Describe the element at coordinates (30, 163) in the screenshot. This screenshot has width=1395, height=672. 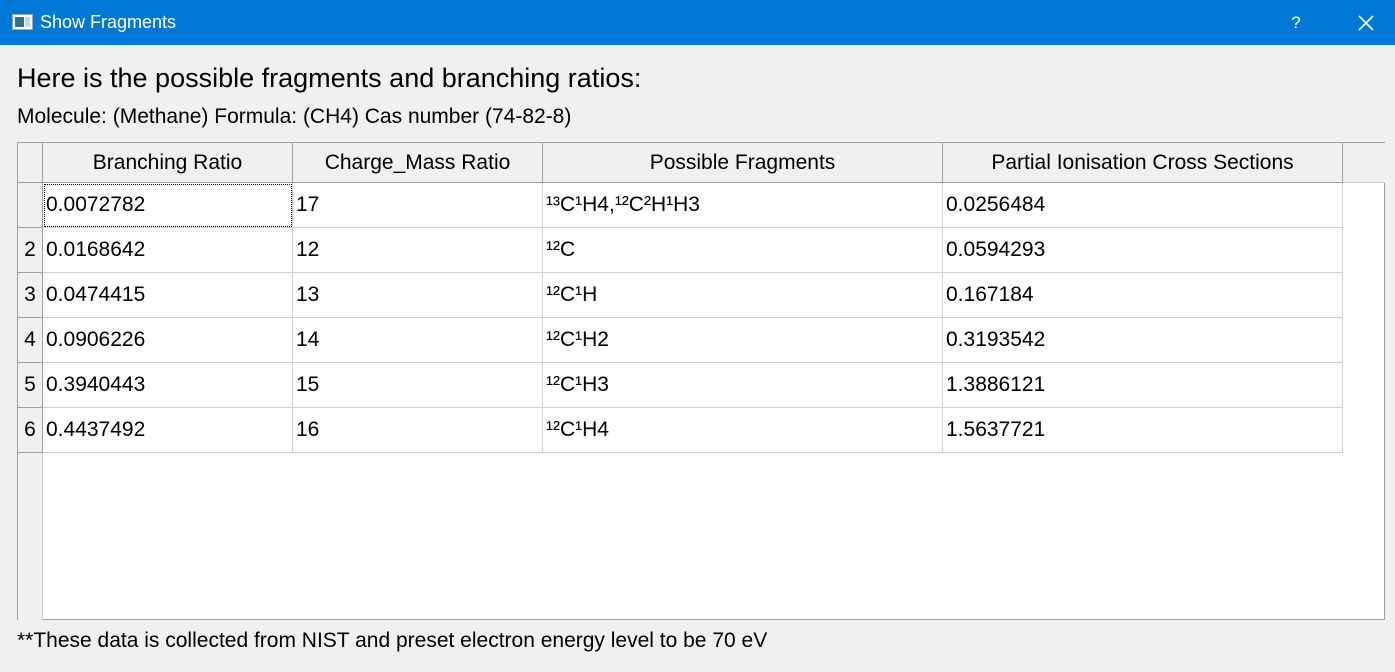
I see `table-corner-button` at that location.